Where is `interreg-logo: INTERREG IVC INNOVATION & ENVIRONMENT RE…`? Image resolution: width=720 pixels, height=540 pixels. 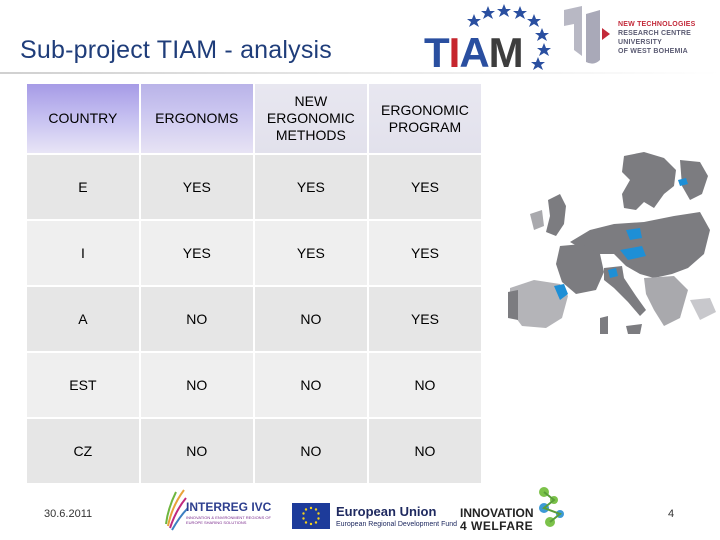
interreg-logo: INTERREG IVC INNOVATION & ENVIRONMENT RE… is located at coordinates (224, 509).